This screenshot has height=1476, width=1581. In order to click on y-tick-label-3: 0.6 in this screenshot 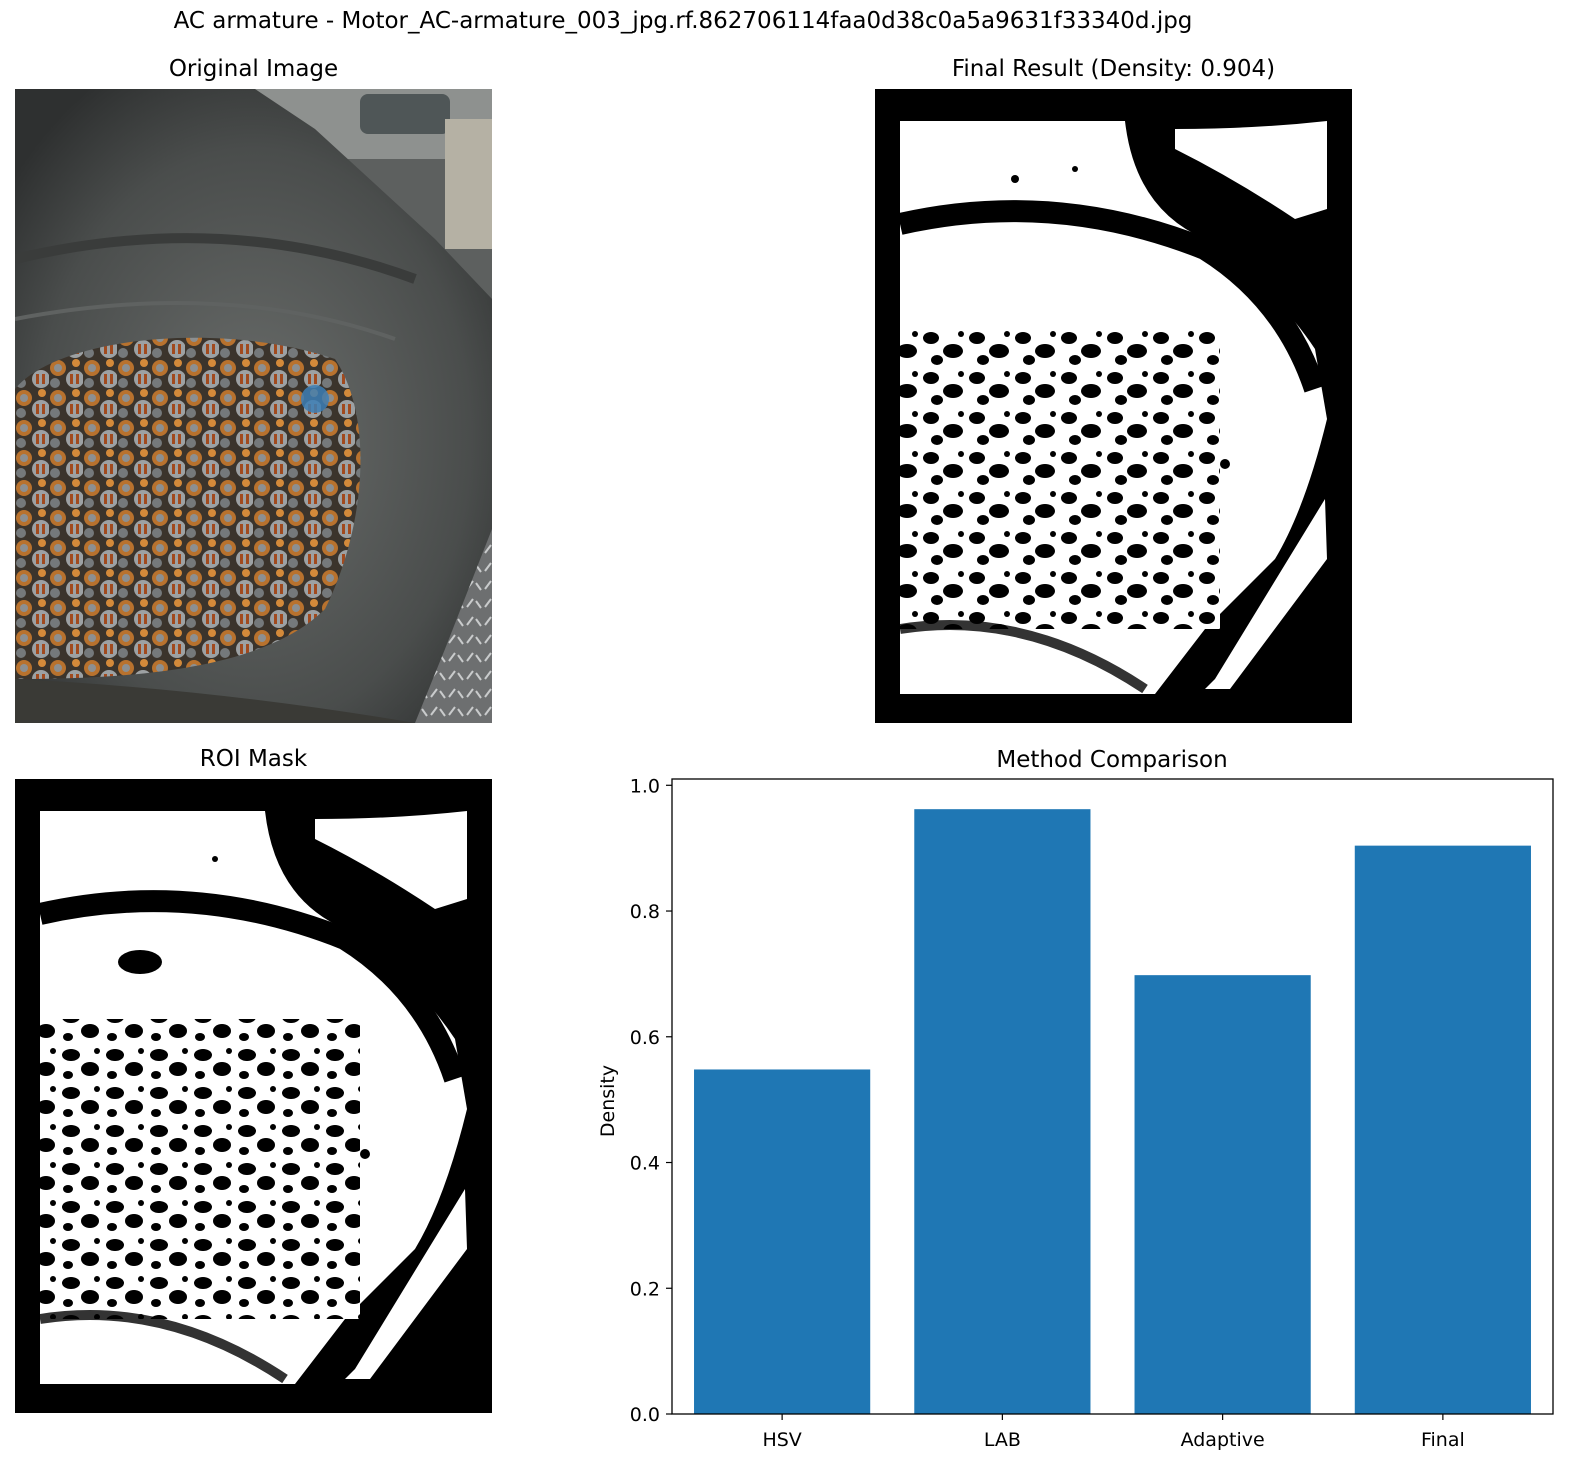, I will do `click(645, 1038)`.